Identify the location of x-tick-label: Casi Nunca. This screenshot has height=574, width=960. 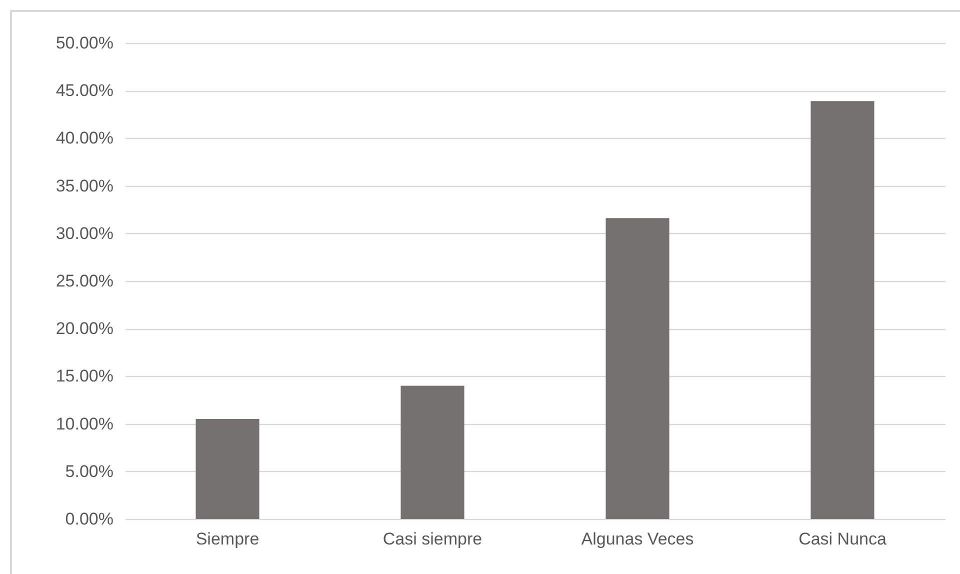
(842, 539).